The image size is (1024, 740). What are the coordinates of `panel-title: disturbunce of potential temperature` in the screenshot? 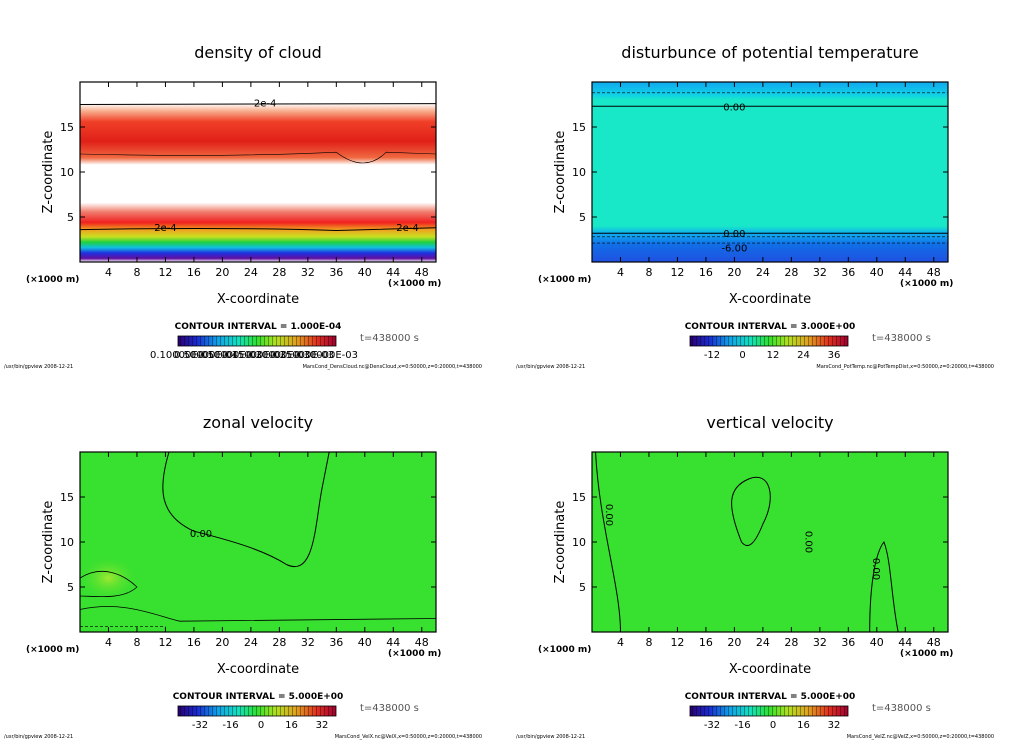 It's located at (769, 52).